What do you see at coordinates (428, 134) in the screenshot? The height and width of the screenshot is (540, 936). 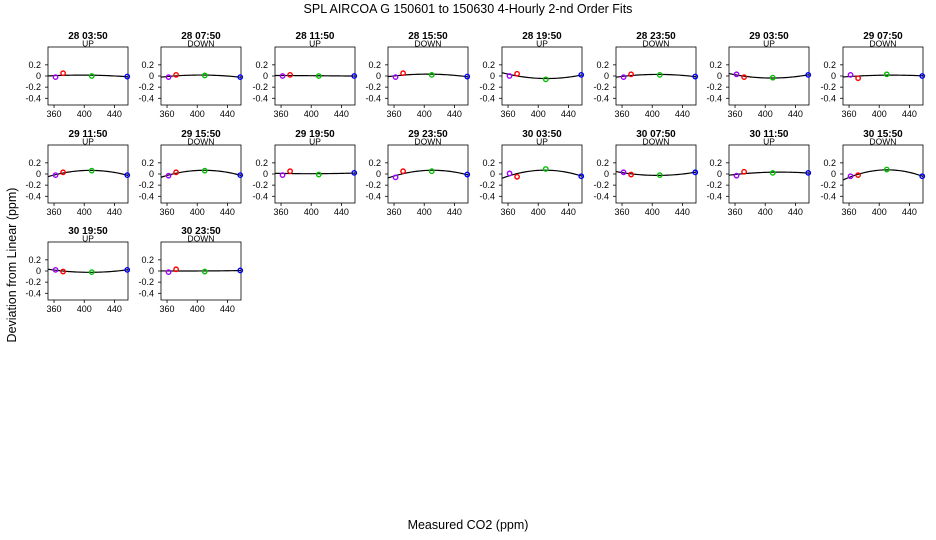 I see `panel-title: 29 23:50` at bounding box center [428, 134].